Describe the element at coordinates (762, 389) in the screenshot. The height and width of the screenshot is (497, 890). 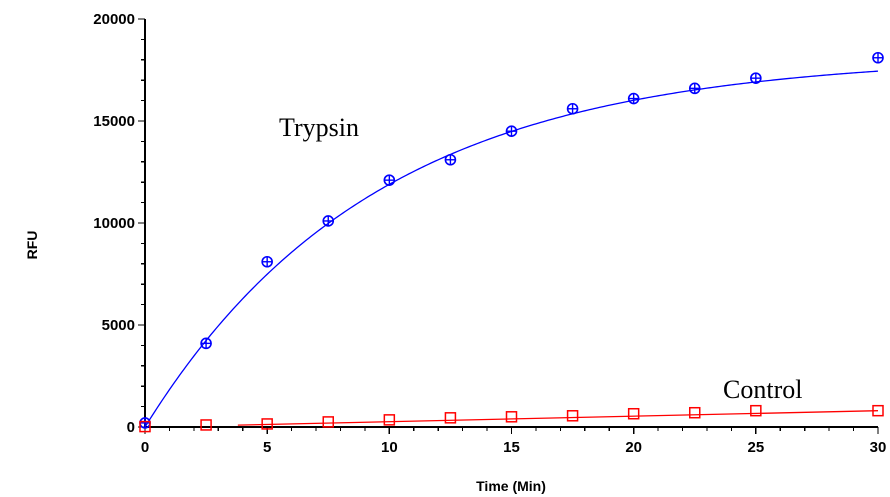
I see `annotation-control: Control` at that location.